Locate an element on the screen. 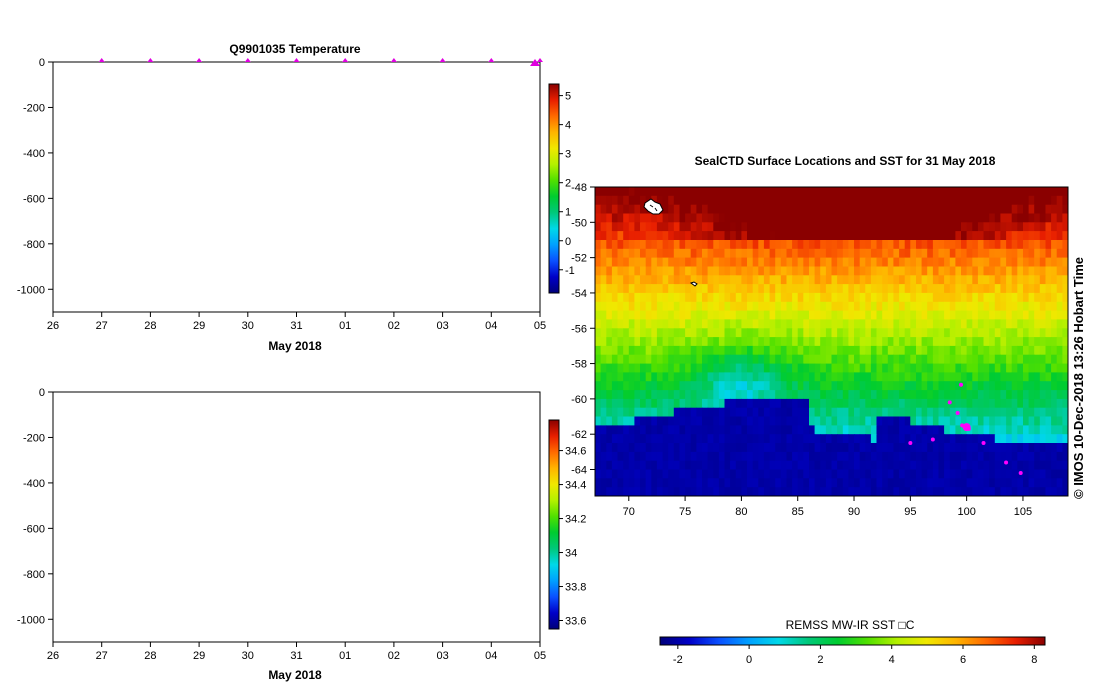 The image size is (1099, 700). x-tick-label: 02 is located at coordinates (394, 326).